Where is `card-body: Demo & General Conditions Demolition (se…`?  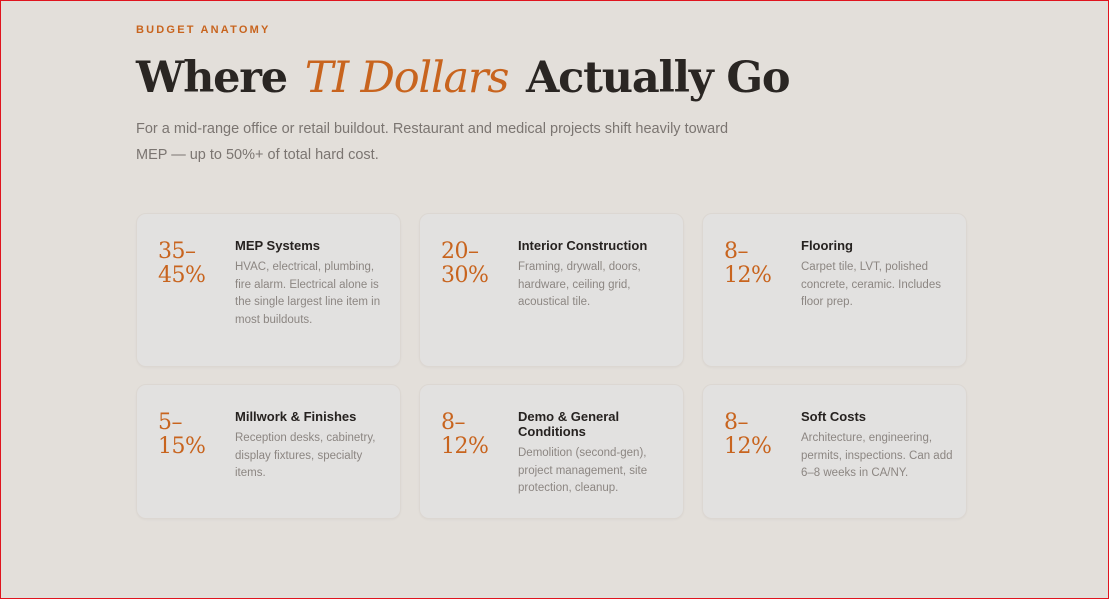 card-body: Demo & General Conditions Demolition (se… is located at coordinates (594, 453).